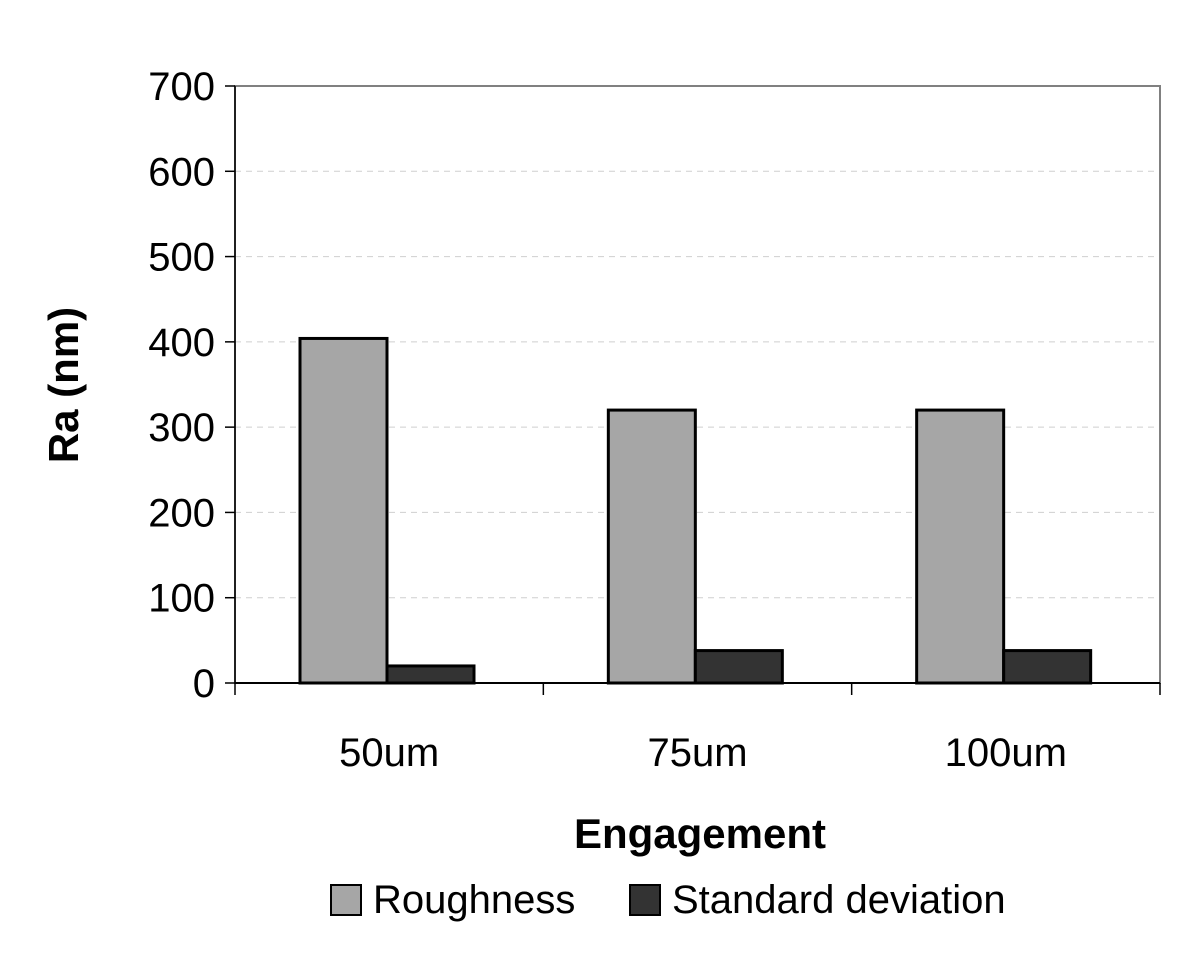  What do you see at coordinates (181, 172) in the screenshot?
I see `y-tick-label: 600` at bounding box center [181, 172].